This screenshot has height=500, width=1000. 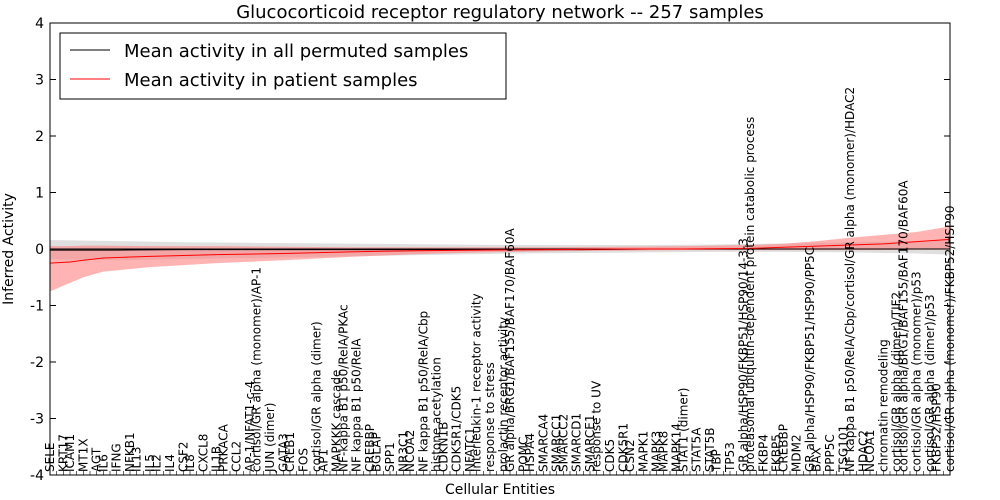 I want to click on x-tick-label: GR alpha/HSP90/FKBP51/HSP90/PP5C, so click(x=810, y=359).